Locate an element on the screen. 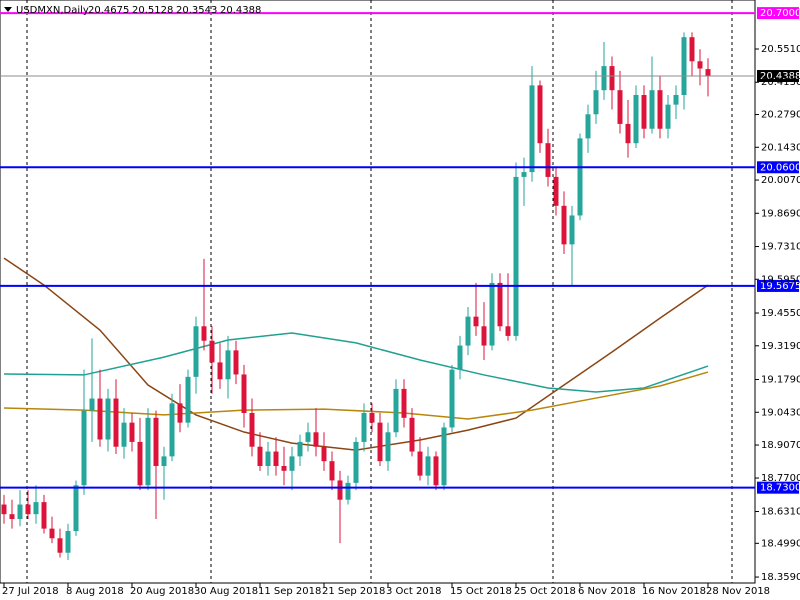  x-tick-label: 30 Aug 2018 is located at coordinates (226, 591).